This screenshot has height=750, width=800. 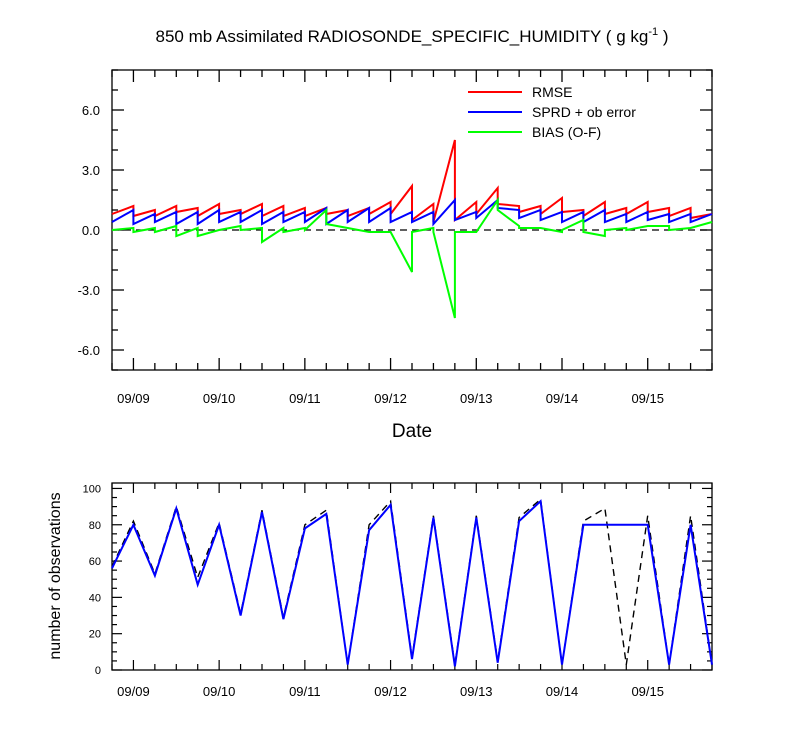 What do you see at coordinates (95, 635) in the screenshot?
I see `bottom-y-tick-label: 20` at bounding box center [95, 635].